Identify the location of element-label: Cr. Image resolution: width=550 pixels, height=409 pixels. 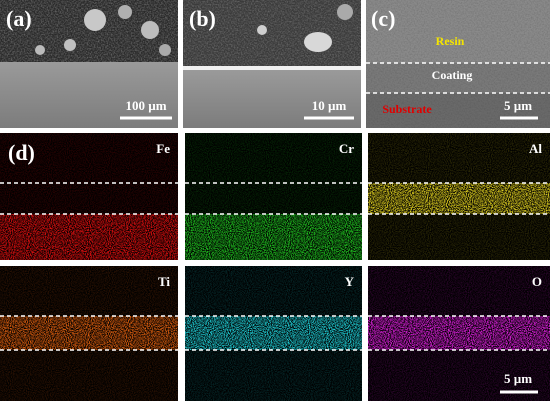
(346, 148).